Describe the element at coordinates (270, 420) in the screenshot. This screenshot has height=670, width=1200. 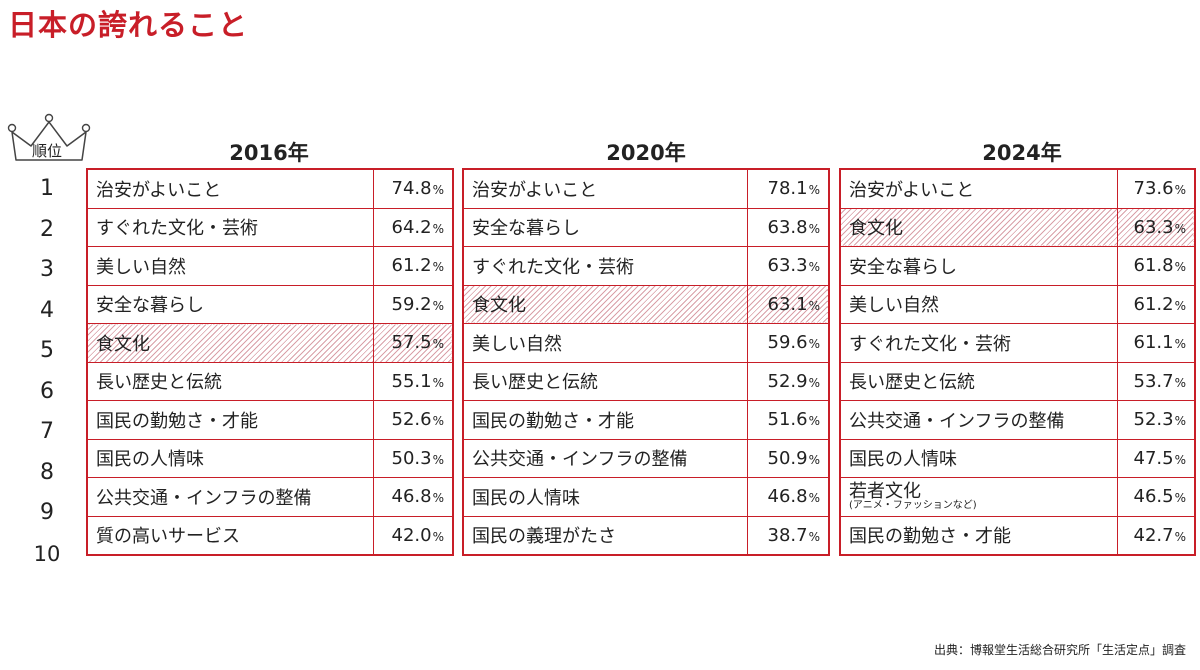
I see `table-row: 国民の勤勉さ・才能 52.6%` at that location.